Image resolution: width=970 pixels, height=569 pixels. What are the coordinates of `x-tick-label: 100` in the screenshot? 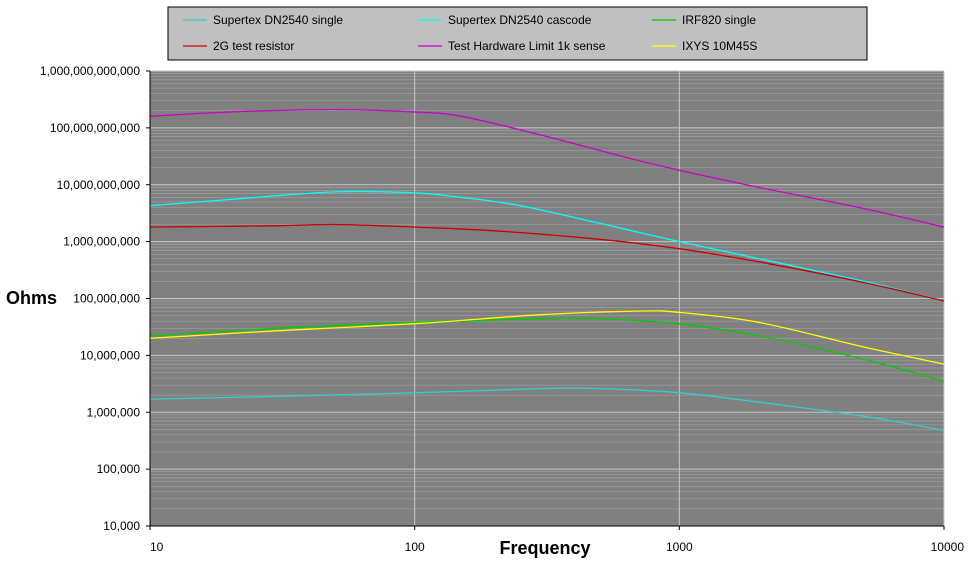 It's located at (415, 547).